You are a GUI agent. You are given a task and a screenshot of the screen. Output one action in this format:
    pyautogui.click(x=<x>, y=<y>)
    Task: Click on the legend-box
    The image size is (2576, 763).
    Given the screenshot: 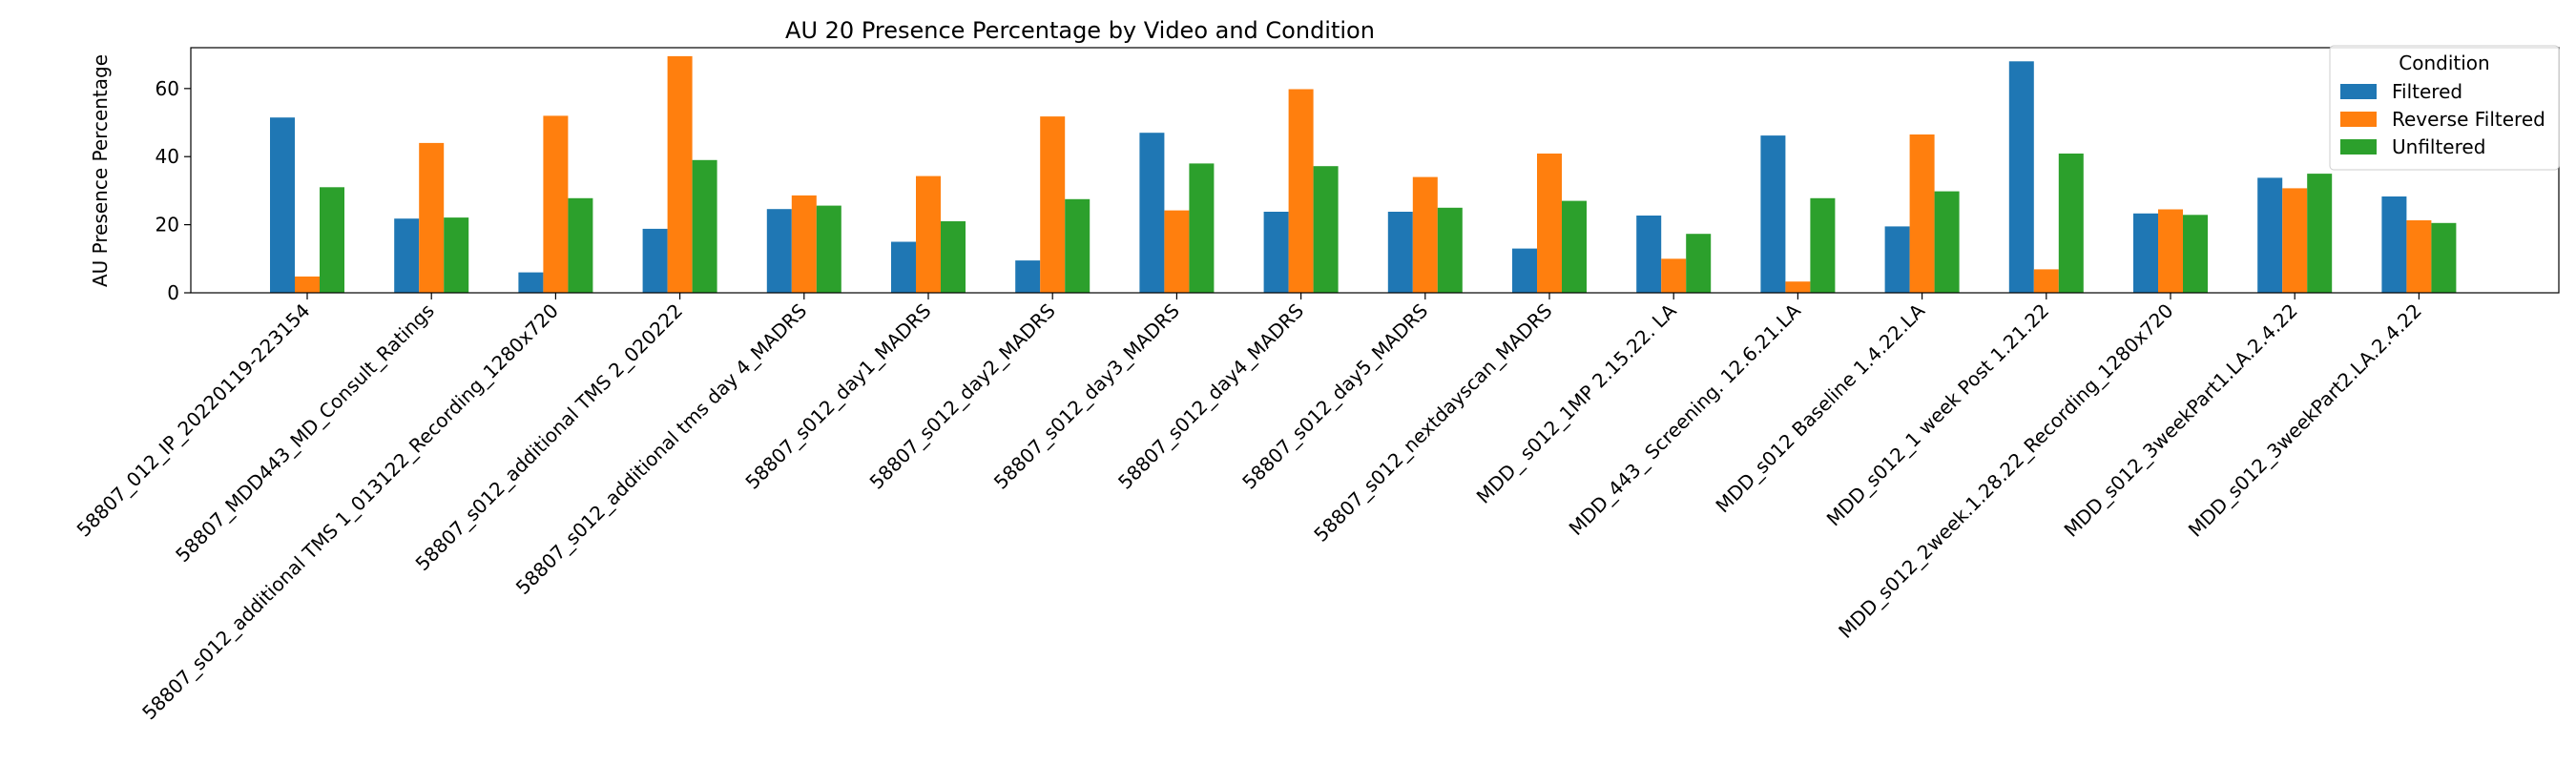 What is the action you would take?
    pyautogui.click(x=2444, y=108)
    